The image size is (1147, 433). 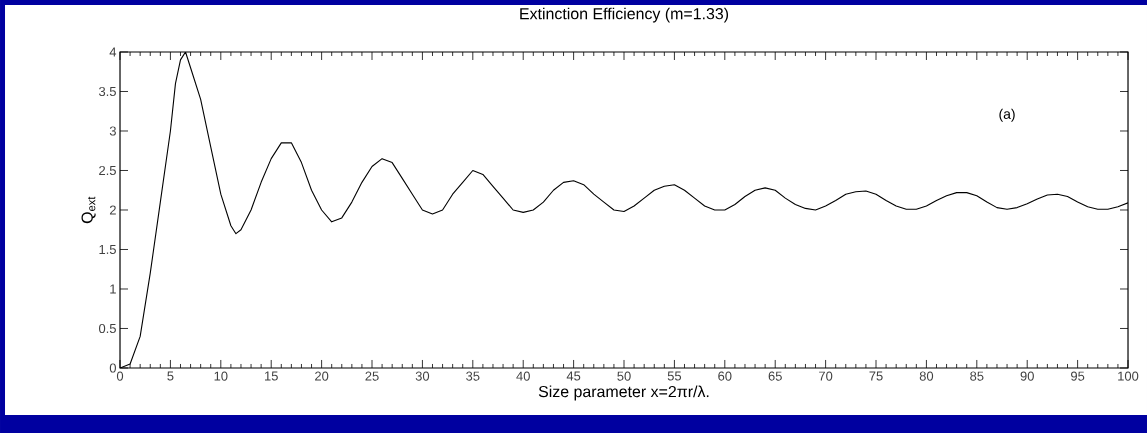 I want to click on y-tick-label: 2, so click(x=112, y=210).